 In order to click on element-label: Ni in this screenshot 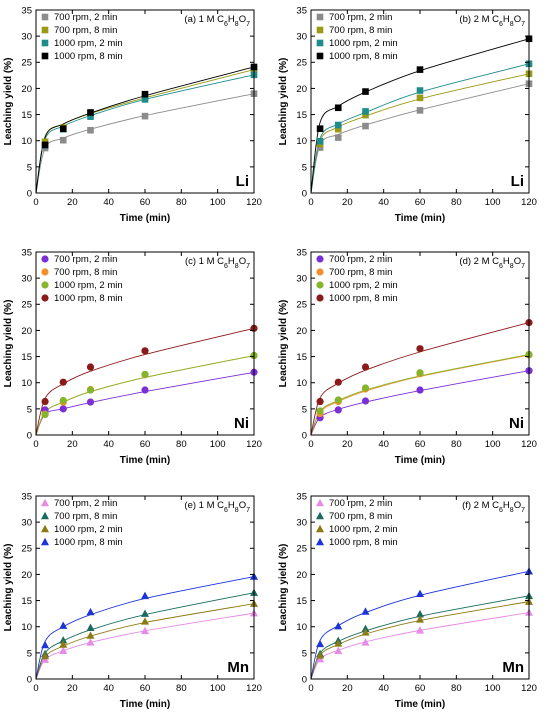, I will do `click(241, 423)`.